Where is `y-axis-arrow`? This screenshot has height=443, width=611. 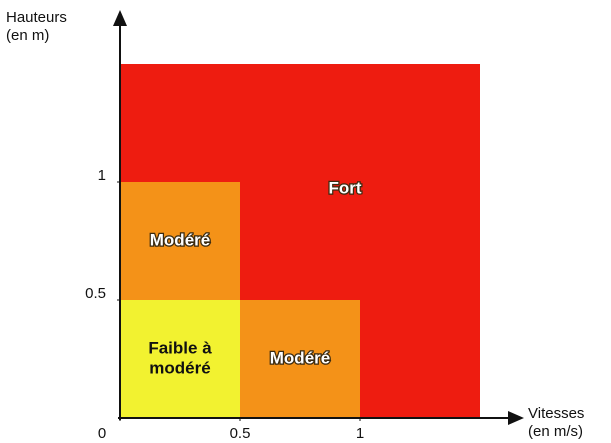 y-axis-arrow is located at coordinates (120, 18).